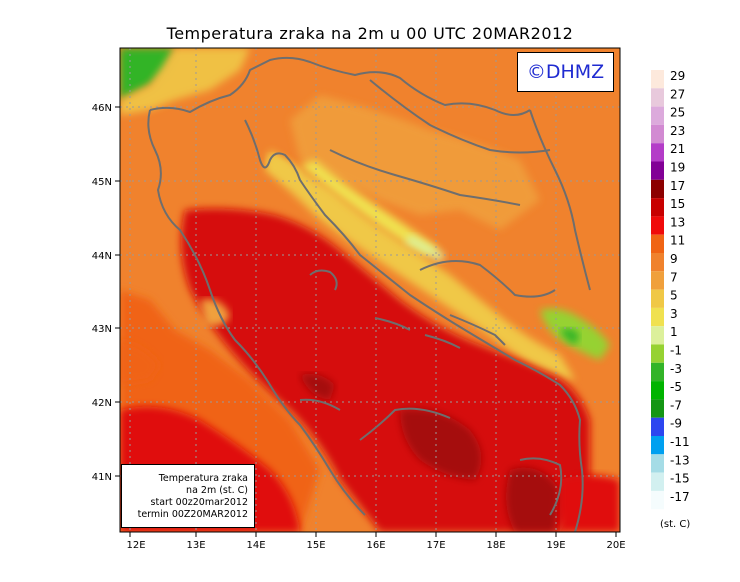  I want to click on lon-label: 16E, so click(375, 545).